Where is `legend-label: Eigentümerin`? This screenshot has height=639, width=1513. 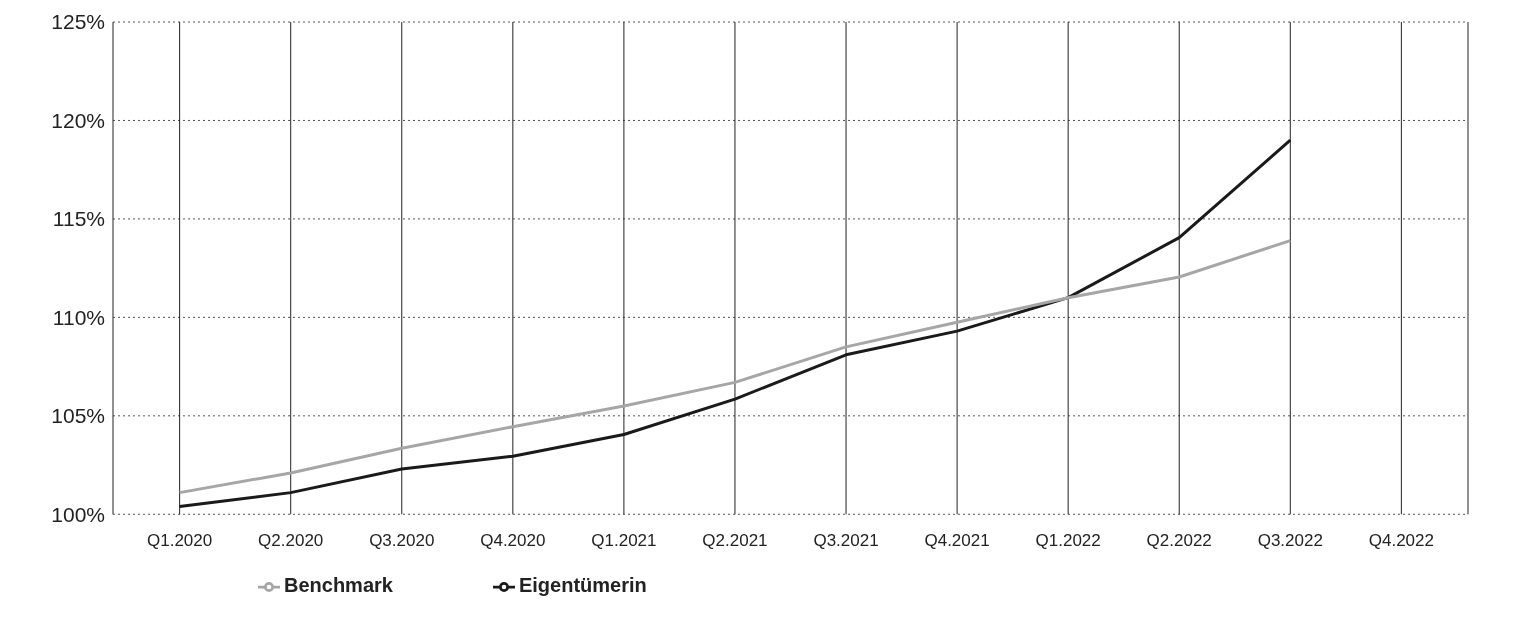
legend-label: Eigentümerin is located at coordinates (582, 585).